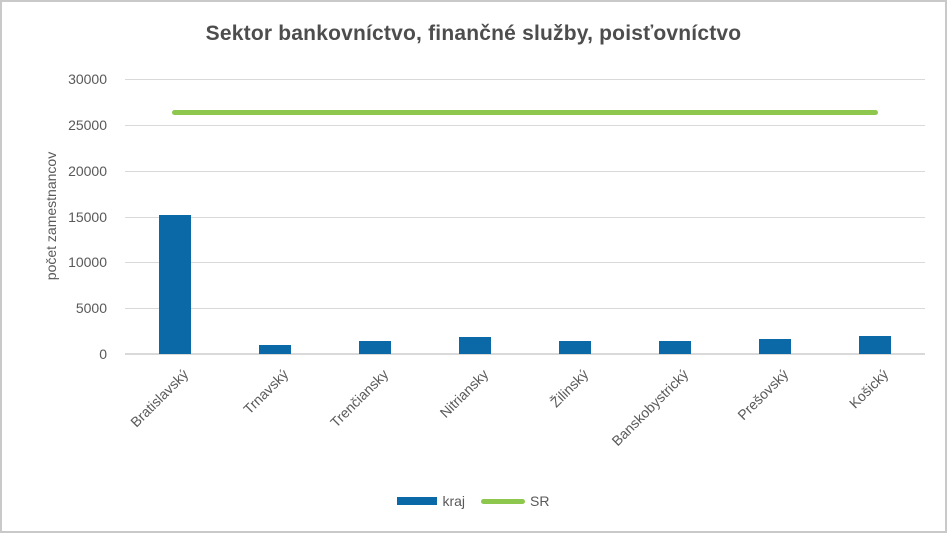  I want to click on y-tick-label: 30000, so click(87, 79).